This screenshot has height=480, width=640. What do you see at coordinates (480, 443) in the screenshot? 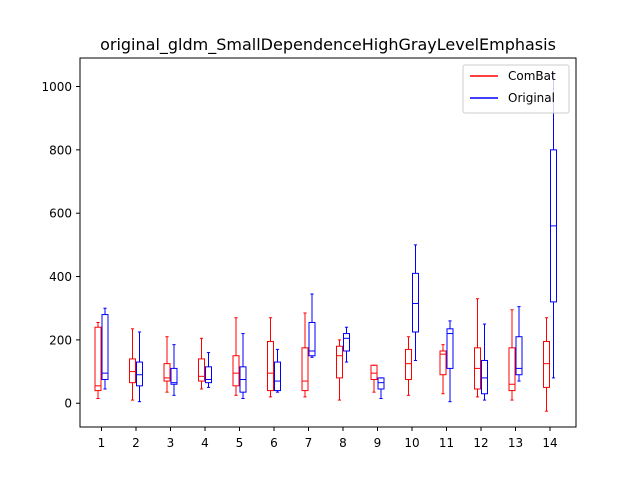
I see `x-tick-label: 12` at bounding box center [480, 443].